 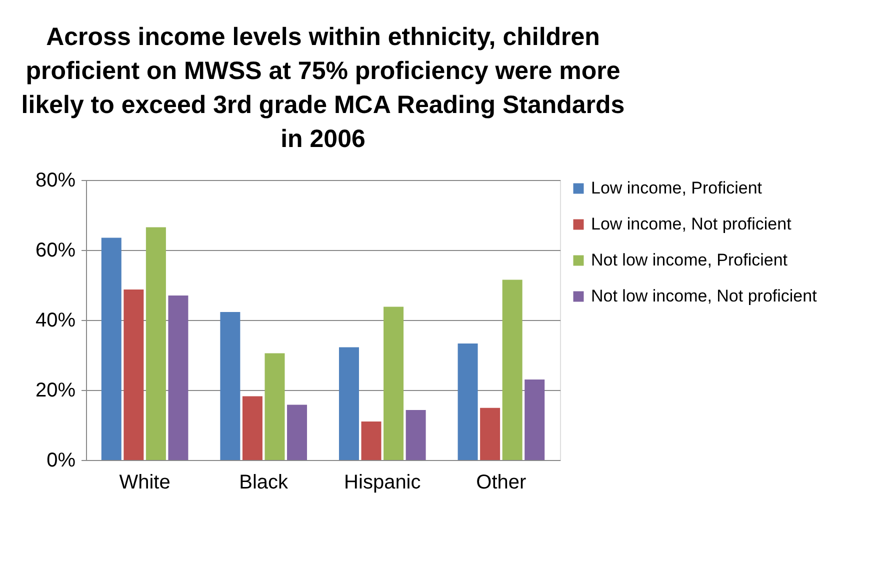 I want to click on x-tick-label: Hispanic, so click(x=382, y=483).